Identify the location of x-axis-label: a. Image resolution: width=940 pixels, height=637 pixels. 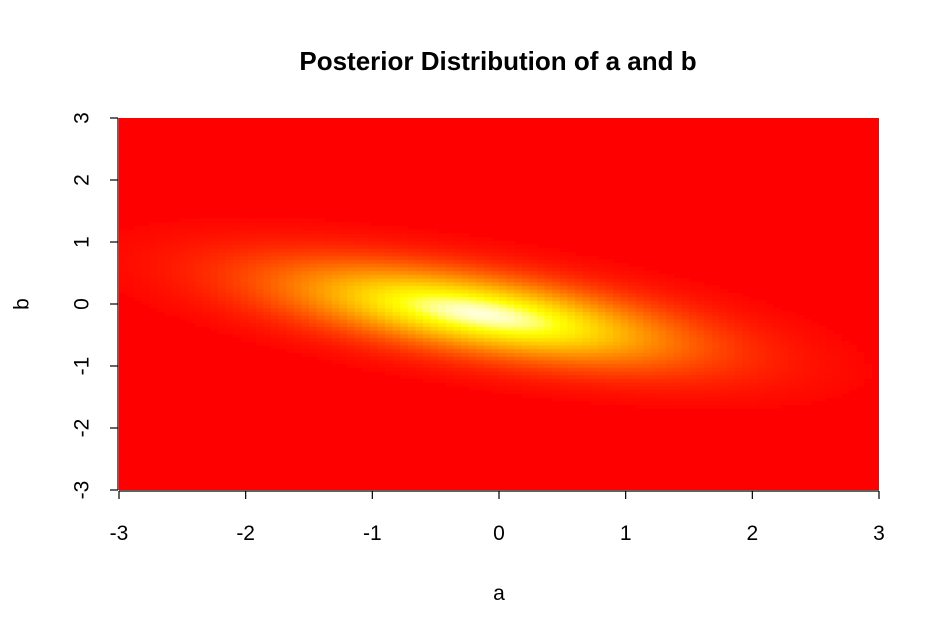
(499, 593).